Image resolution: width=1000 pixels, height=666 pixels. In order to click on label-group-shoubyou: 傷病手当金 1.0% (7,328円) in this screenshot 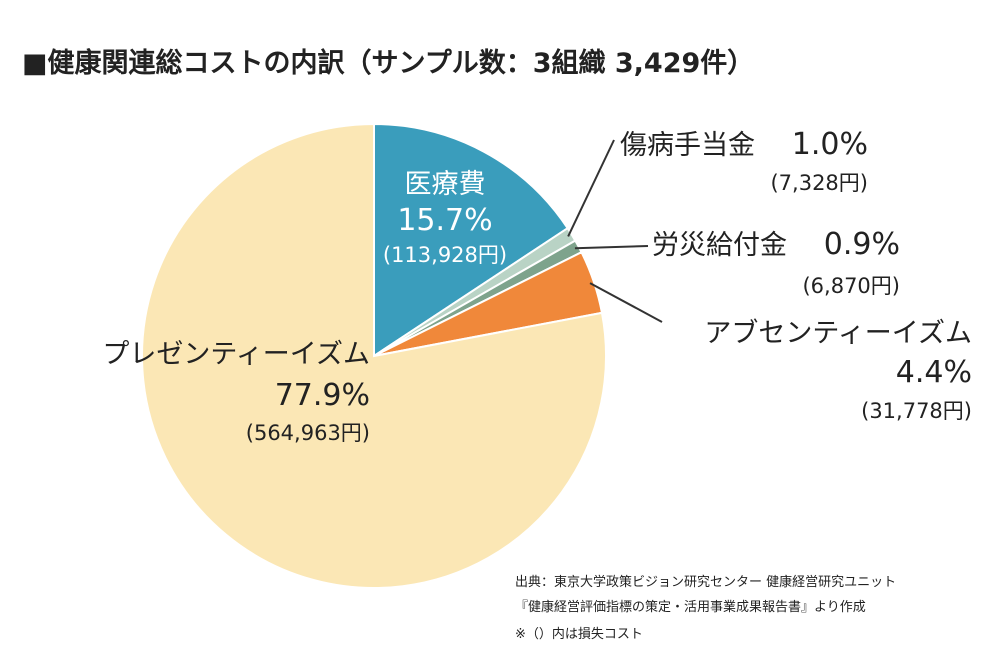, I will do `click(744, 161)`.